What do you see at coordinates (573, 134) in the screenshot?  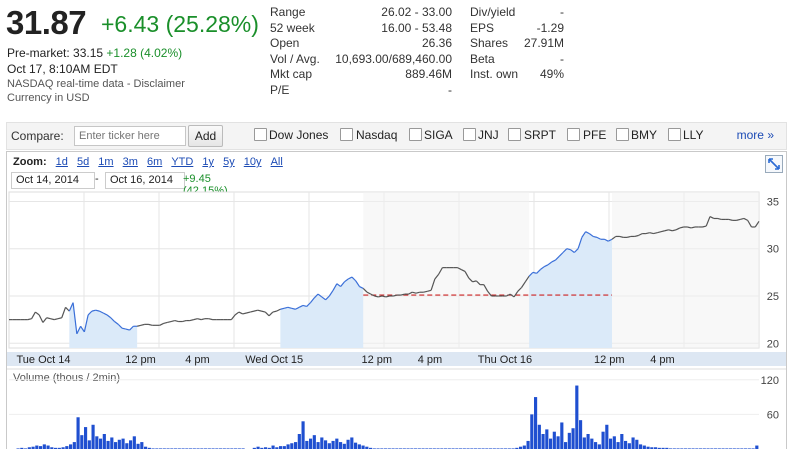 I see `checkbox-pfe` at bounding box center [573, 134].